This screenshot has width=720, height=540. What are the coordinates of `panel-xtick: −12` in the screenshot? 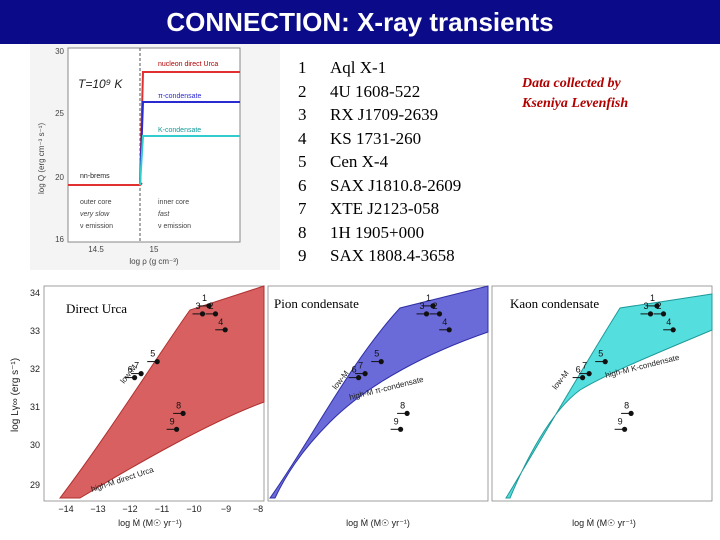 It's located at (129, 509).